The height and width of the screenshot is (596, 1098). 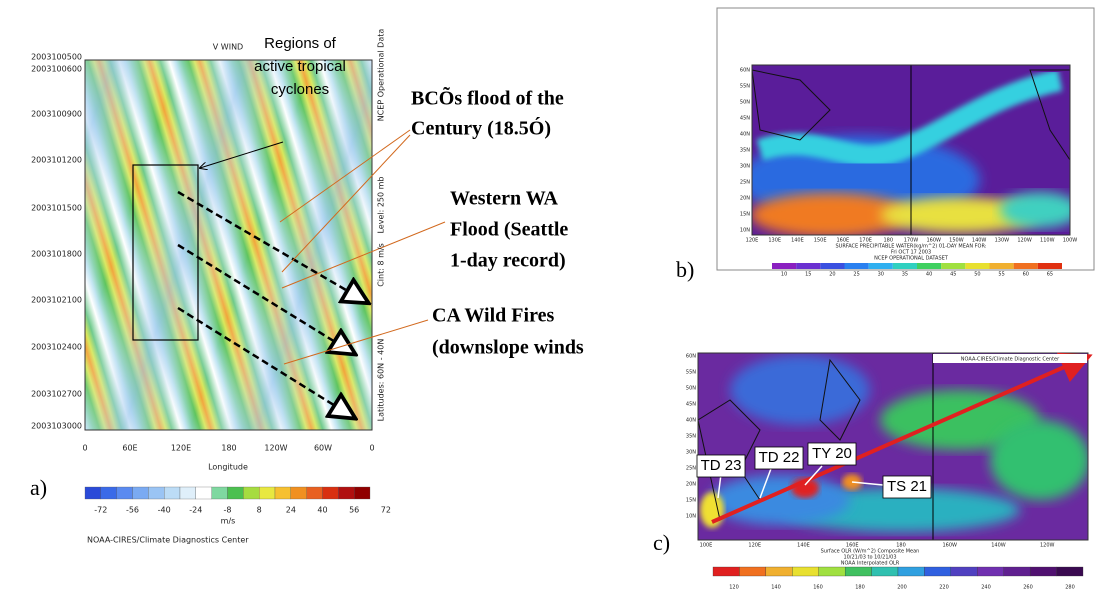 What do you see at coordinates (986, 588) in the screenshot?
I see `colorbar-tick-label: 240` at bounding box center [986, 588].